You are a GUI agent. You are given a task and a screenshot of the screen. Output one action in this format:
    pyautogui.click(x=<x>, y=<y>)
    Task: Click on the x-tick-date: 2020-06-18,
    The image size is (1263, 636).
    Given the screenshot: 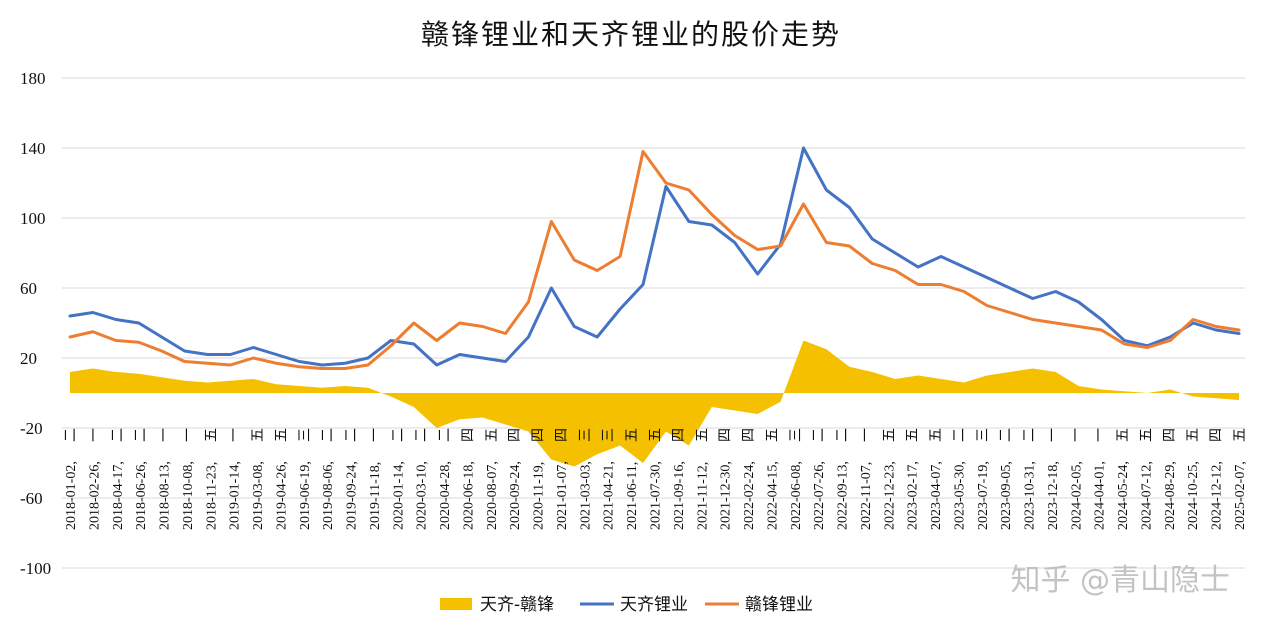 What is the action you would take?
    pyautogui.click(x=468, y=495)
    